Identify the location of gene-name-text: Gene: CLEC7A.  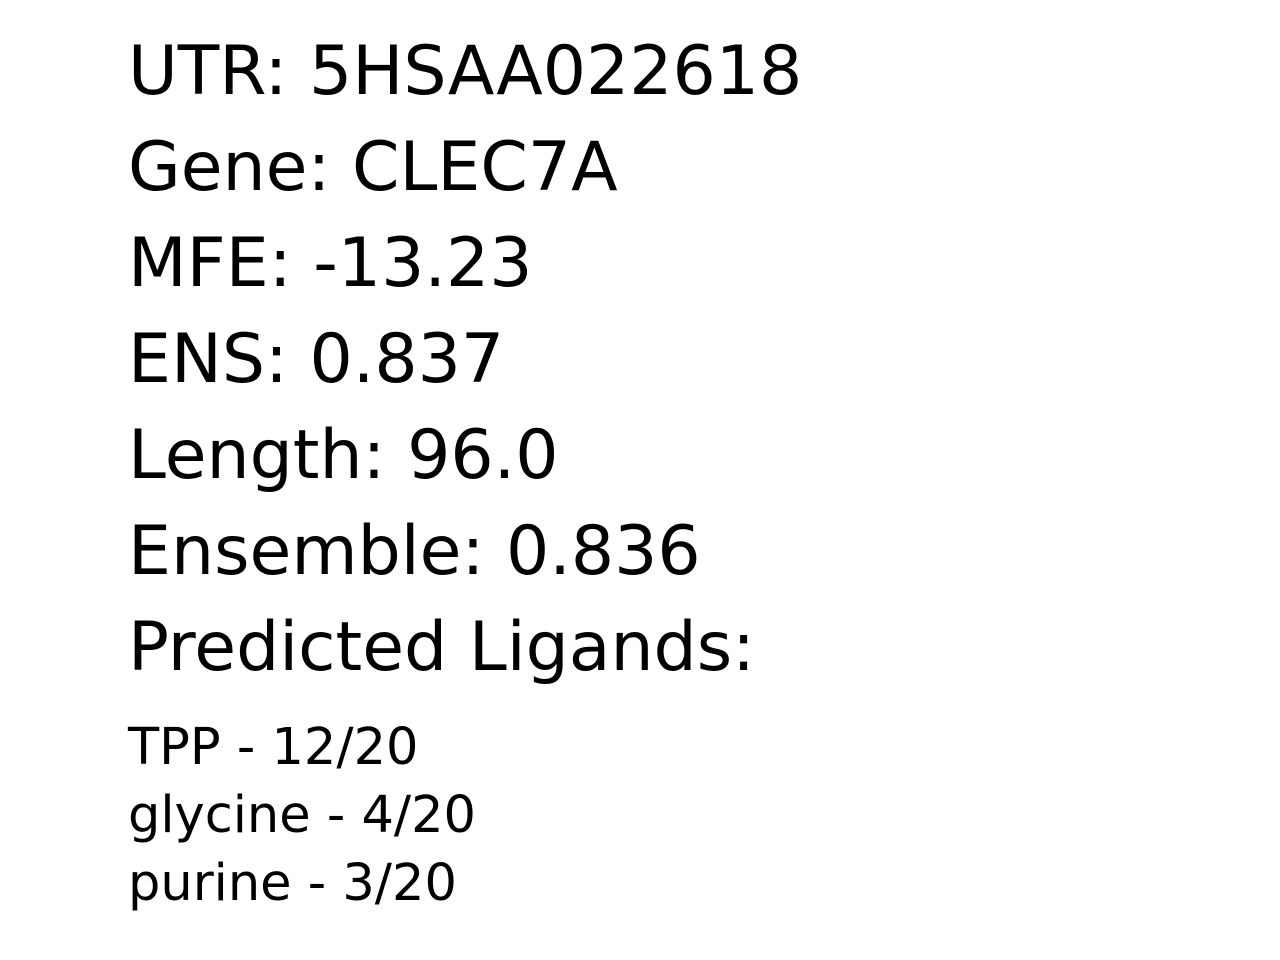
(373, 167).